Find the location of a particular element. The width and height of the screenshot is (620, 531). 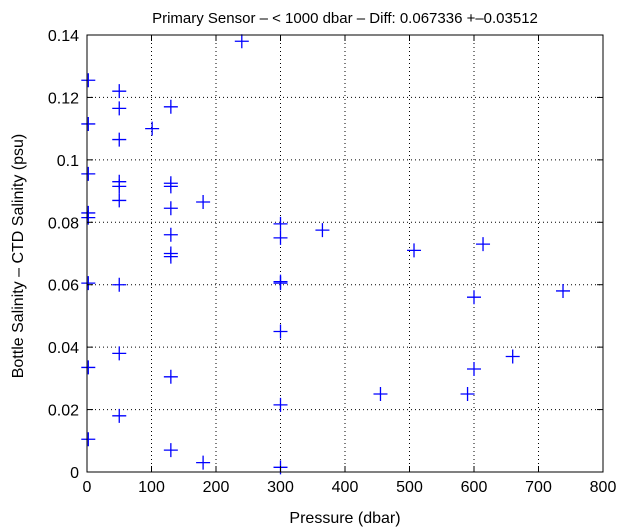

y-tick-label: 0 is located at coordinates (74, 473).